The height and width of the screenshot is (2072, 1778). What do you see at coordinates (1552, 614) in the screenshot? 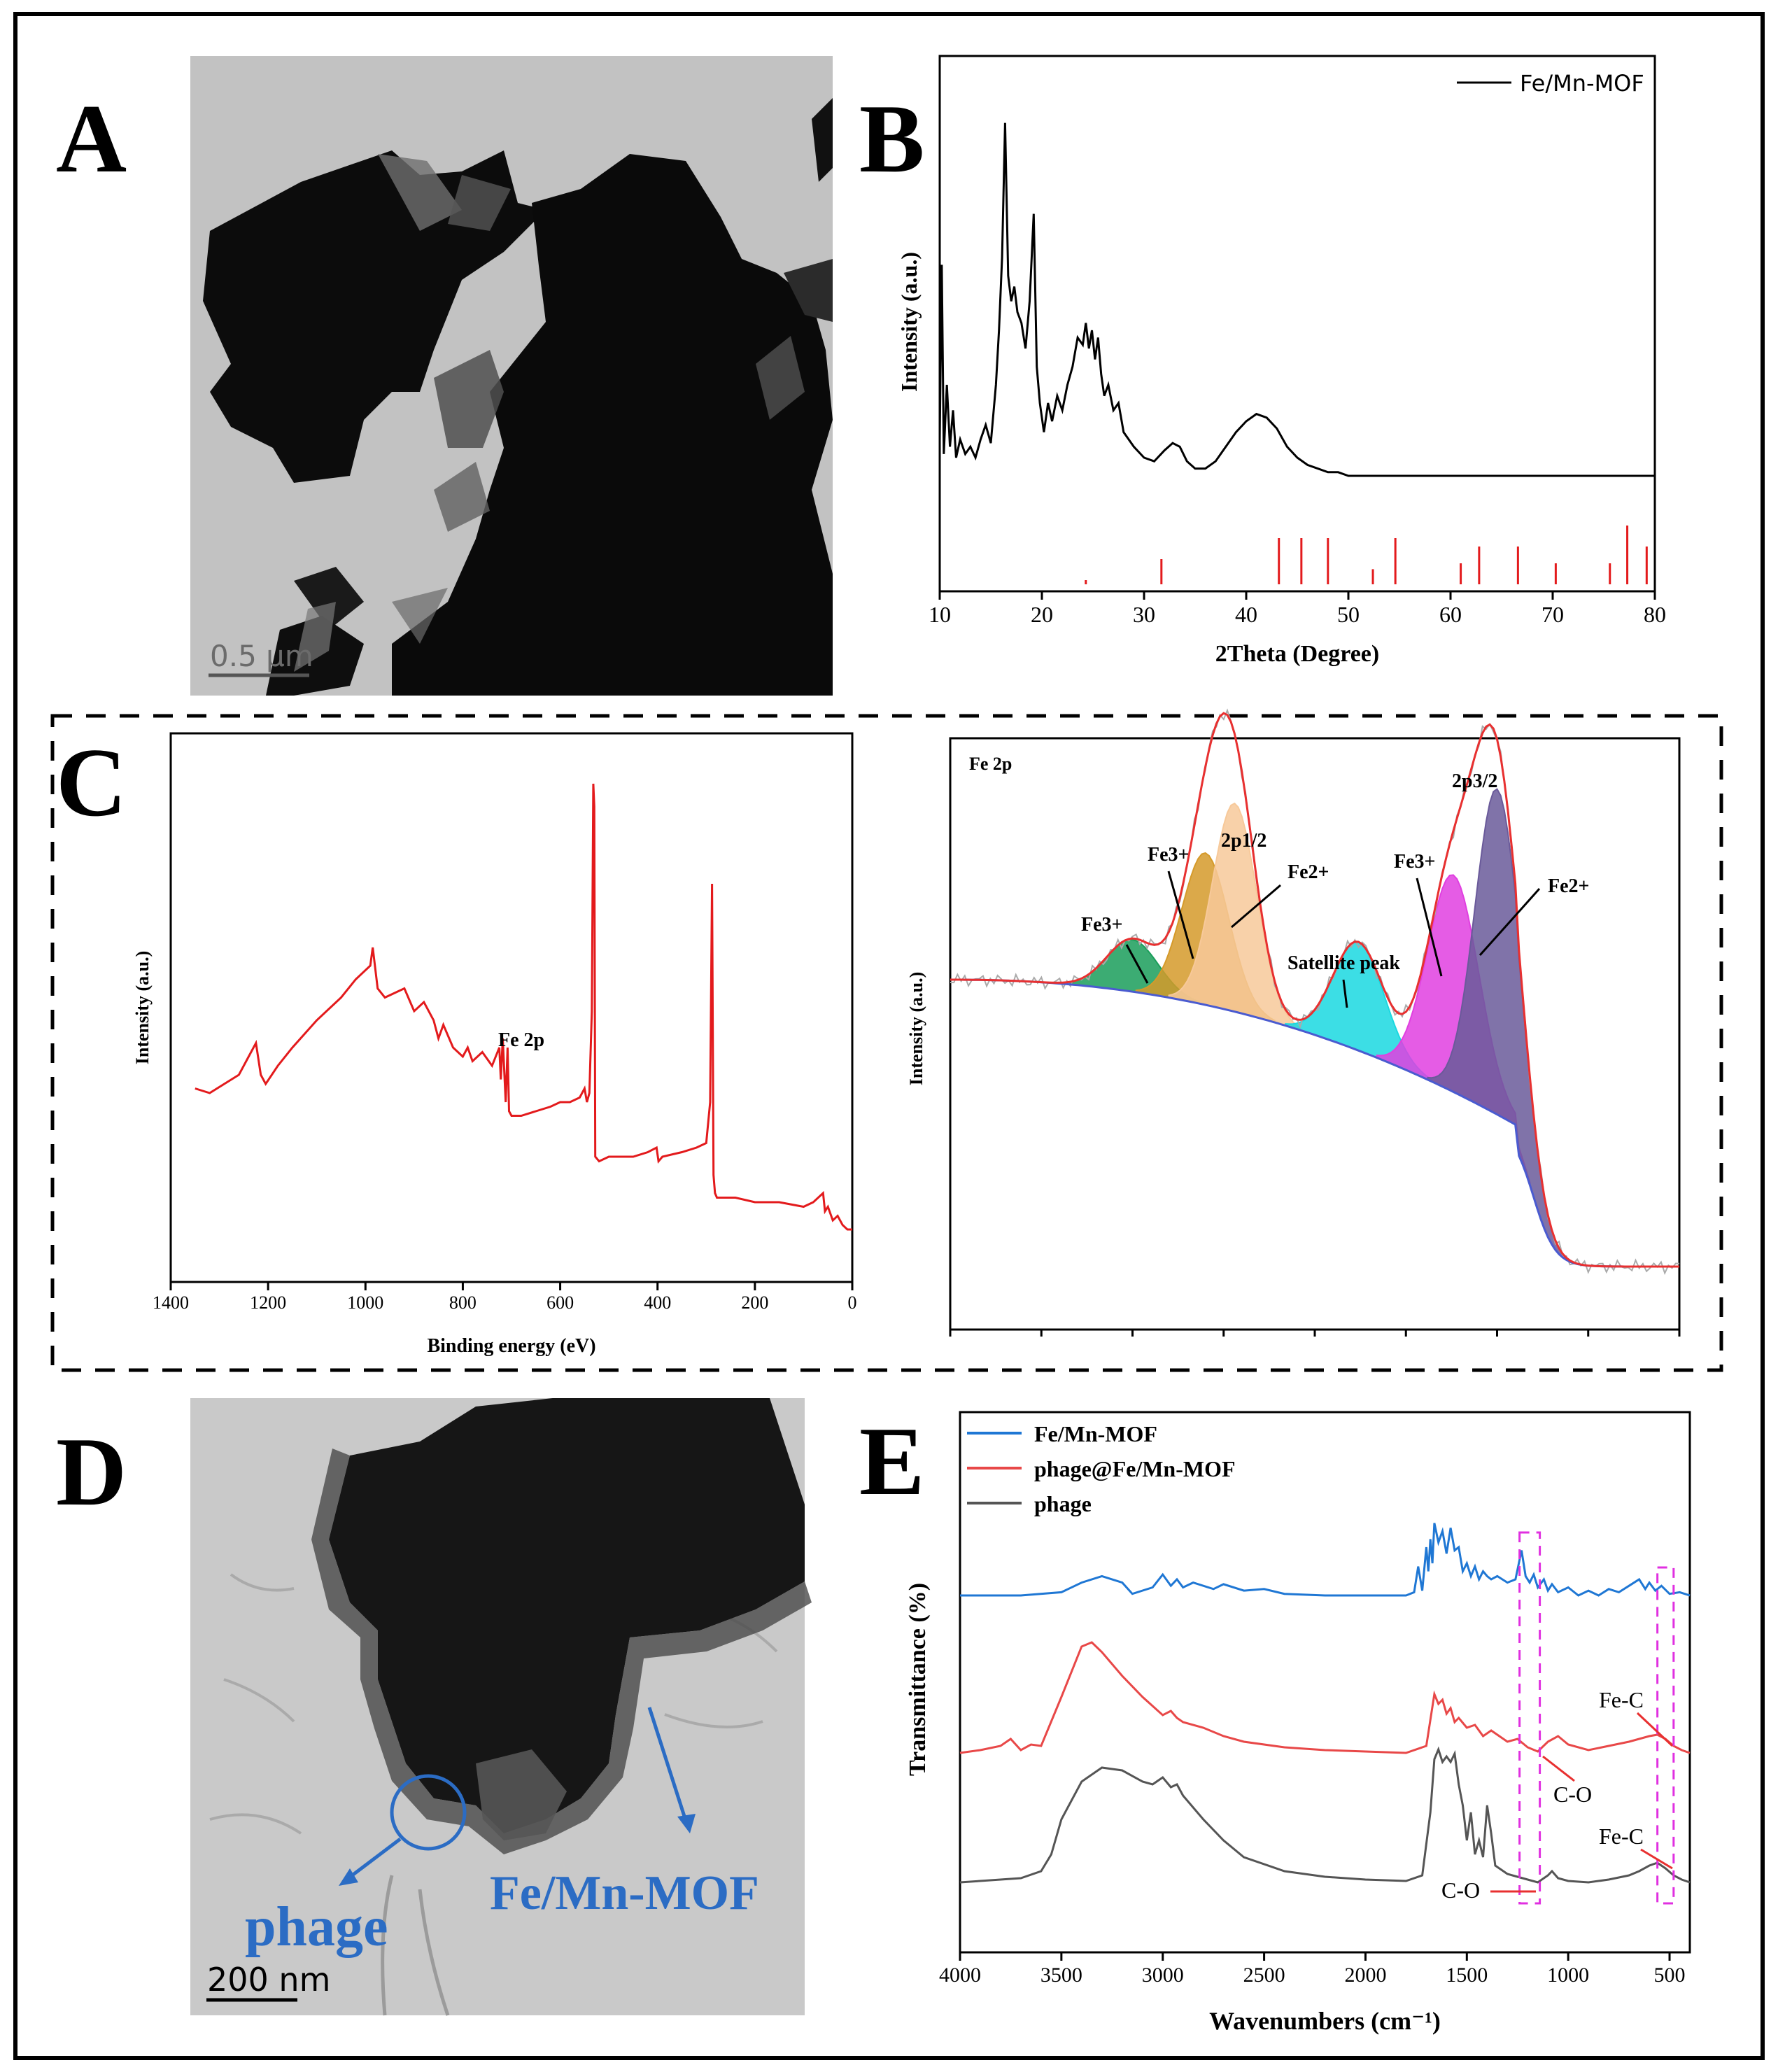
I see `x-tick-label: 70` at bounding box center [1552, 614].